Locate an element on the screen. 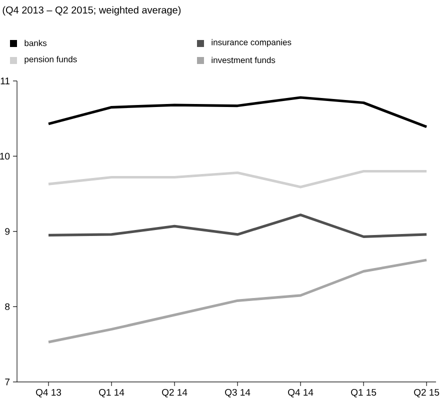  y-tick-label: 9 is located at coordinates (7, 231).